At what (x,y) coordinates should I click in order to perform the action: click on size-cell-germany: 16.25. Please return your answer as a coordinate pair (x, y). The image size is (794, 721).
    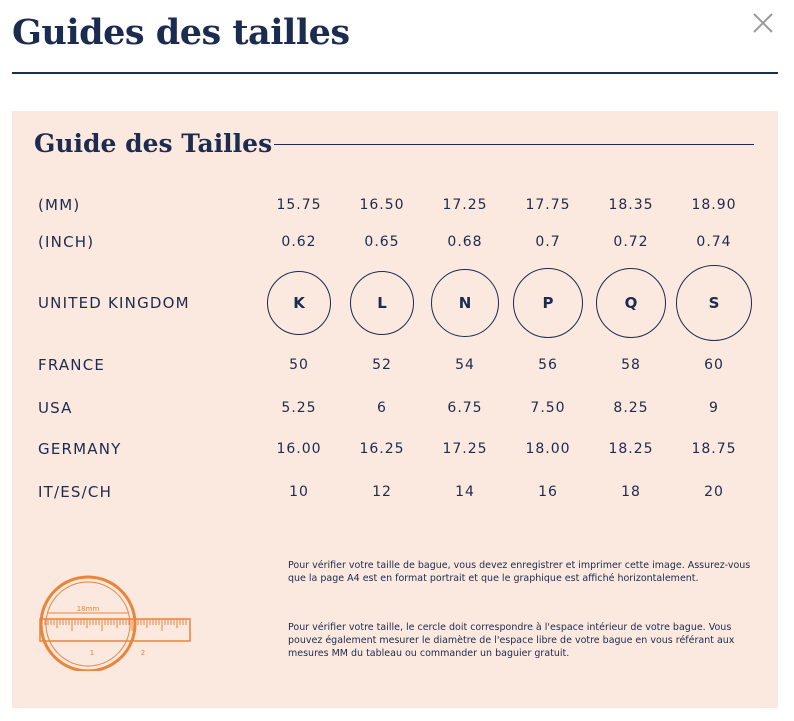
    Looking at the image, I should click on (382, 449).